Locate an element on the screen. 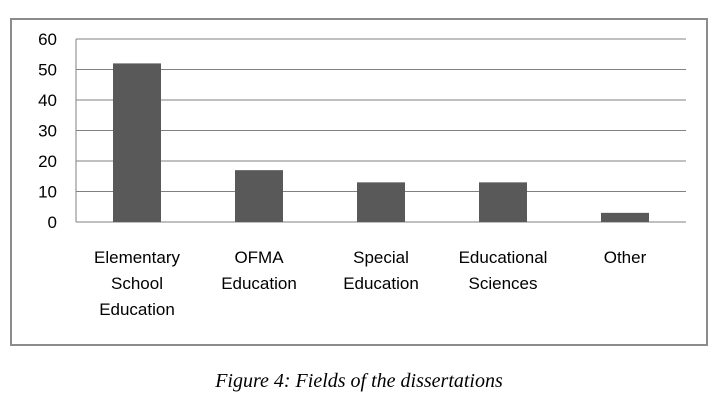 The height and width of the screenshot is (409, 718). y-tick-label: 10 is located at coordinates (47, 192).